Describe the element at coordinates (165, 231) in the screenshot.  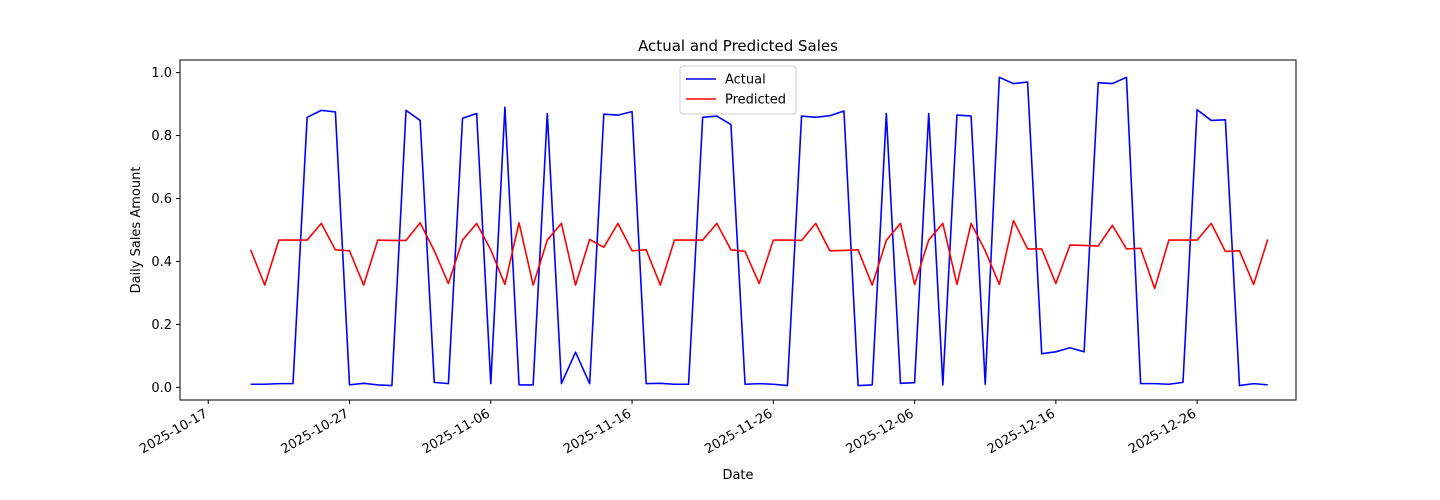
I see `y-axis: 0.0 0.2 0.4 0.6 0.8 1.0` at that location.